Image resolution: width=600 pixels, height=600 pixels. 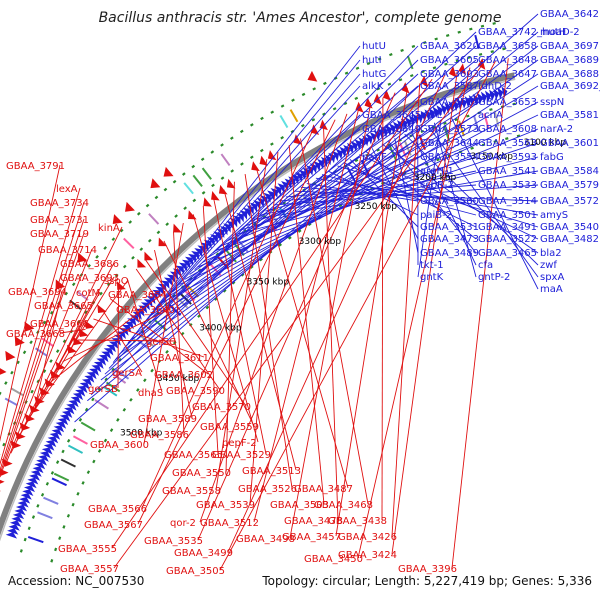 I want to click on scale-label: 3300 kbp, so click(x=320, y=242).